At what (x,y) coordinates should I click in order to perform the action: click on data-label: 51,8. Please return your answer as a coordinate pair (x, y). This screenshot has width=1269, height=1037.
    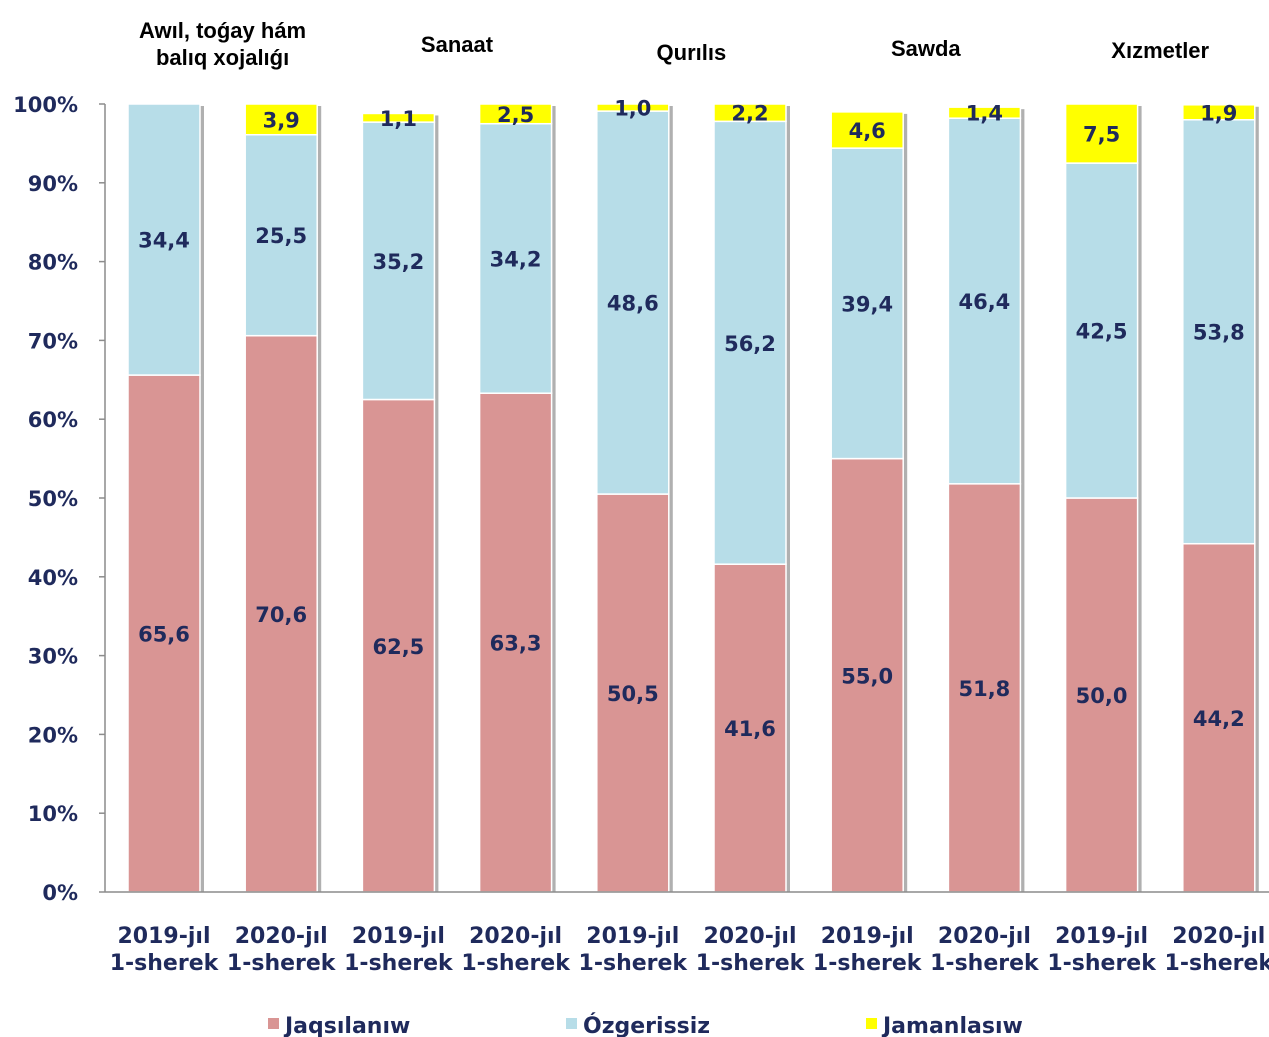
    Looking at the image, I should click on (984, 689).